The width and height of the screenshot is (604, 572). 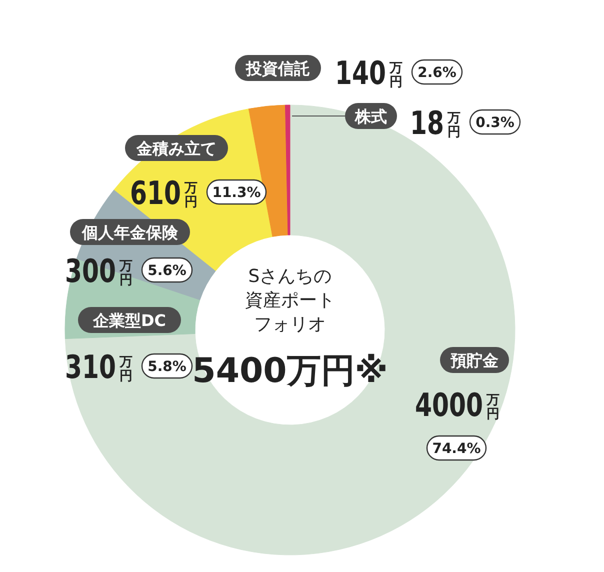 What do you see at coordinates (176, 148) in the screenshot?
I see `slice-label: 金積み立て` at bounding box center [176, 148].